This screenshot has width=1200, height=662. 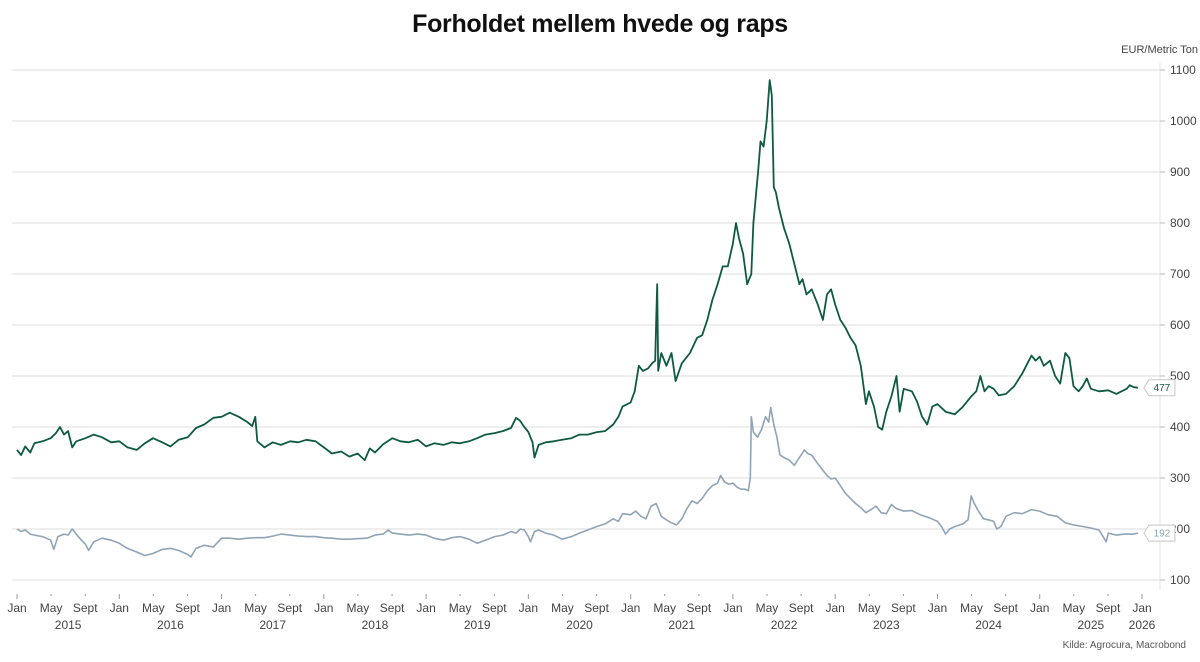 I want to click on x-year-label: 2025, so click(x=1091, y=625).